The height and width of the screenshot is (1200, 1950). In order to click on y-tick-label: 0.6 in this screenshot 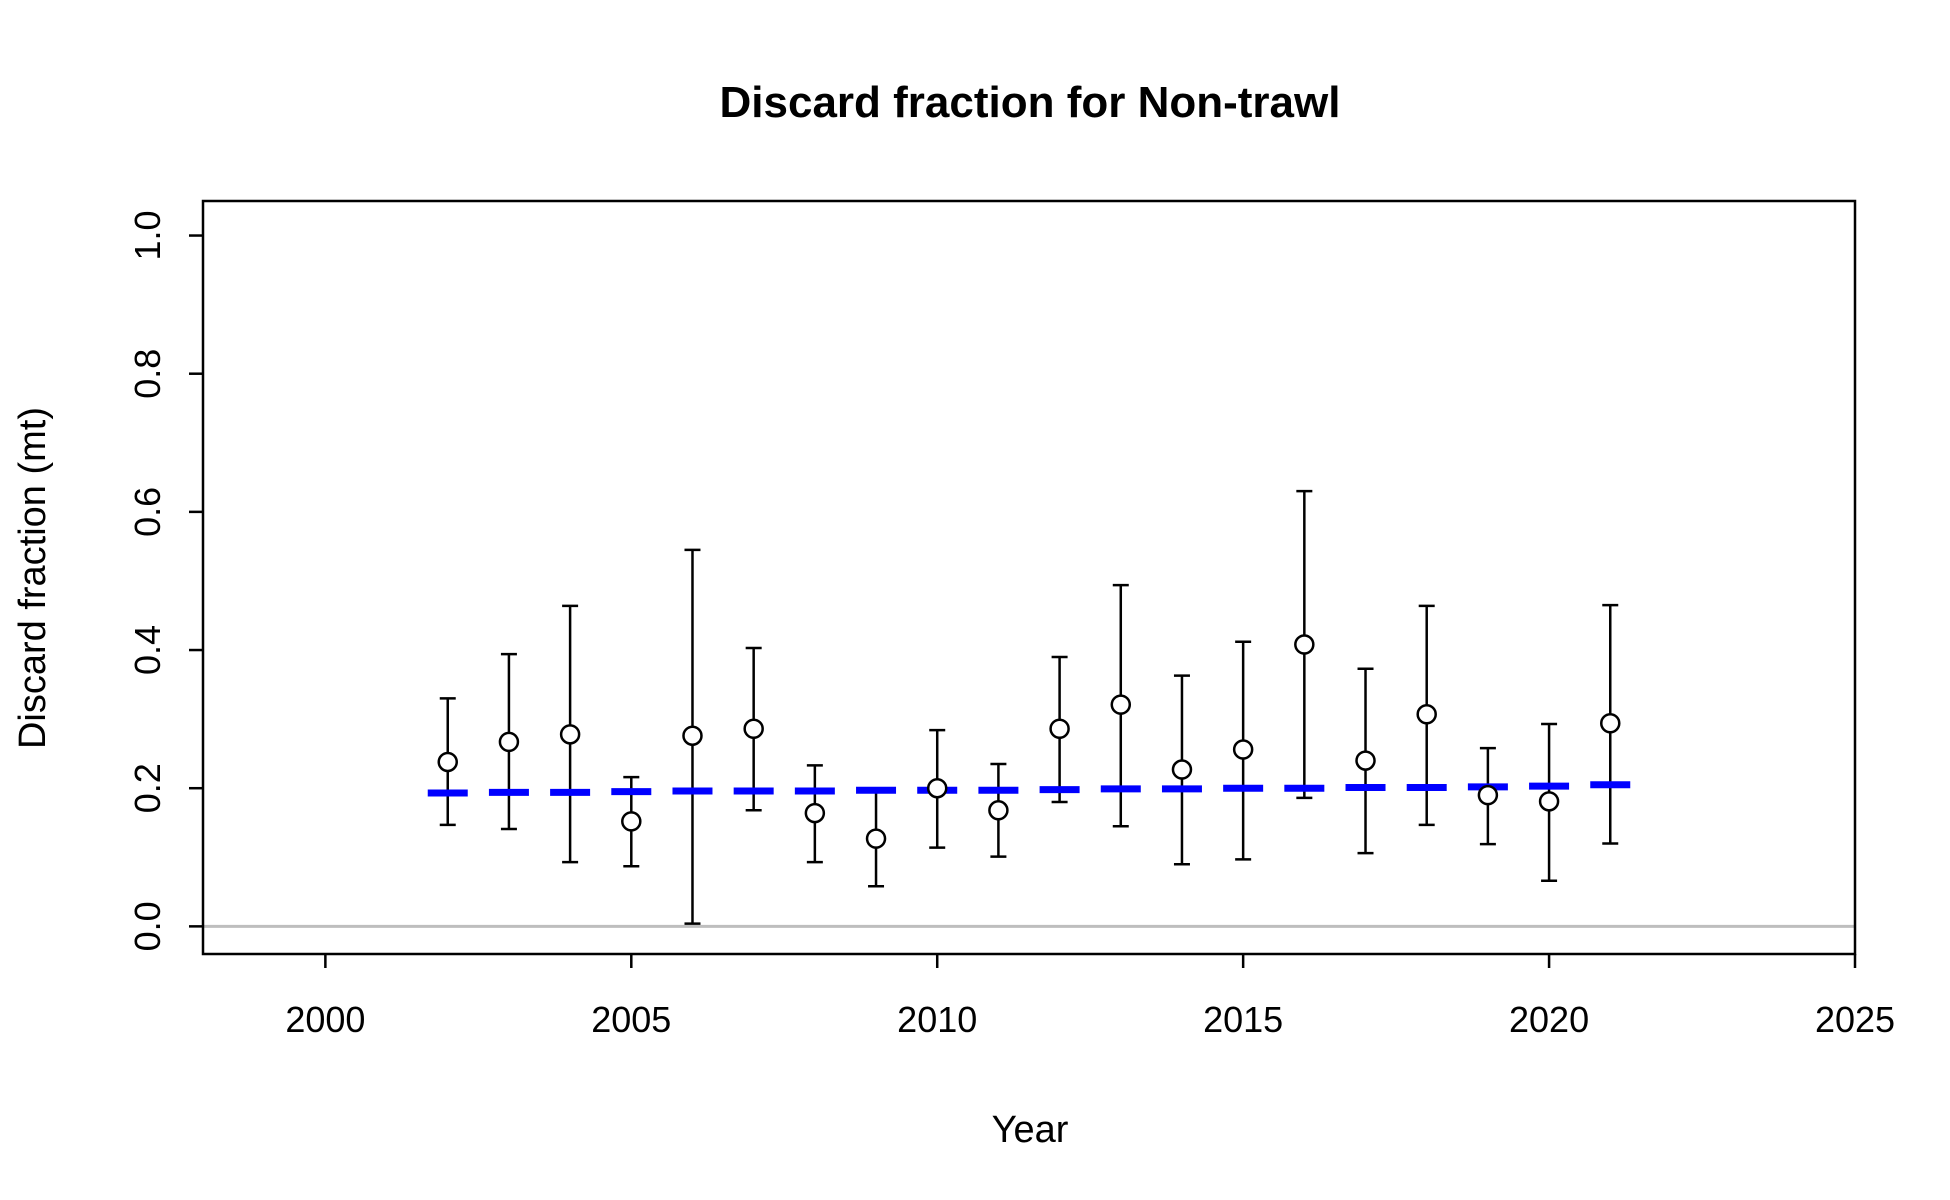, I will do `click(147, 512)`.